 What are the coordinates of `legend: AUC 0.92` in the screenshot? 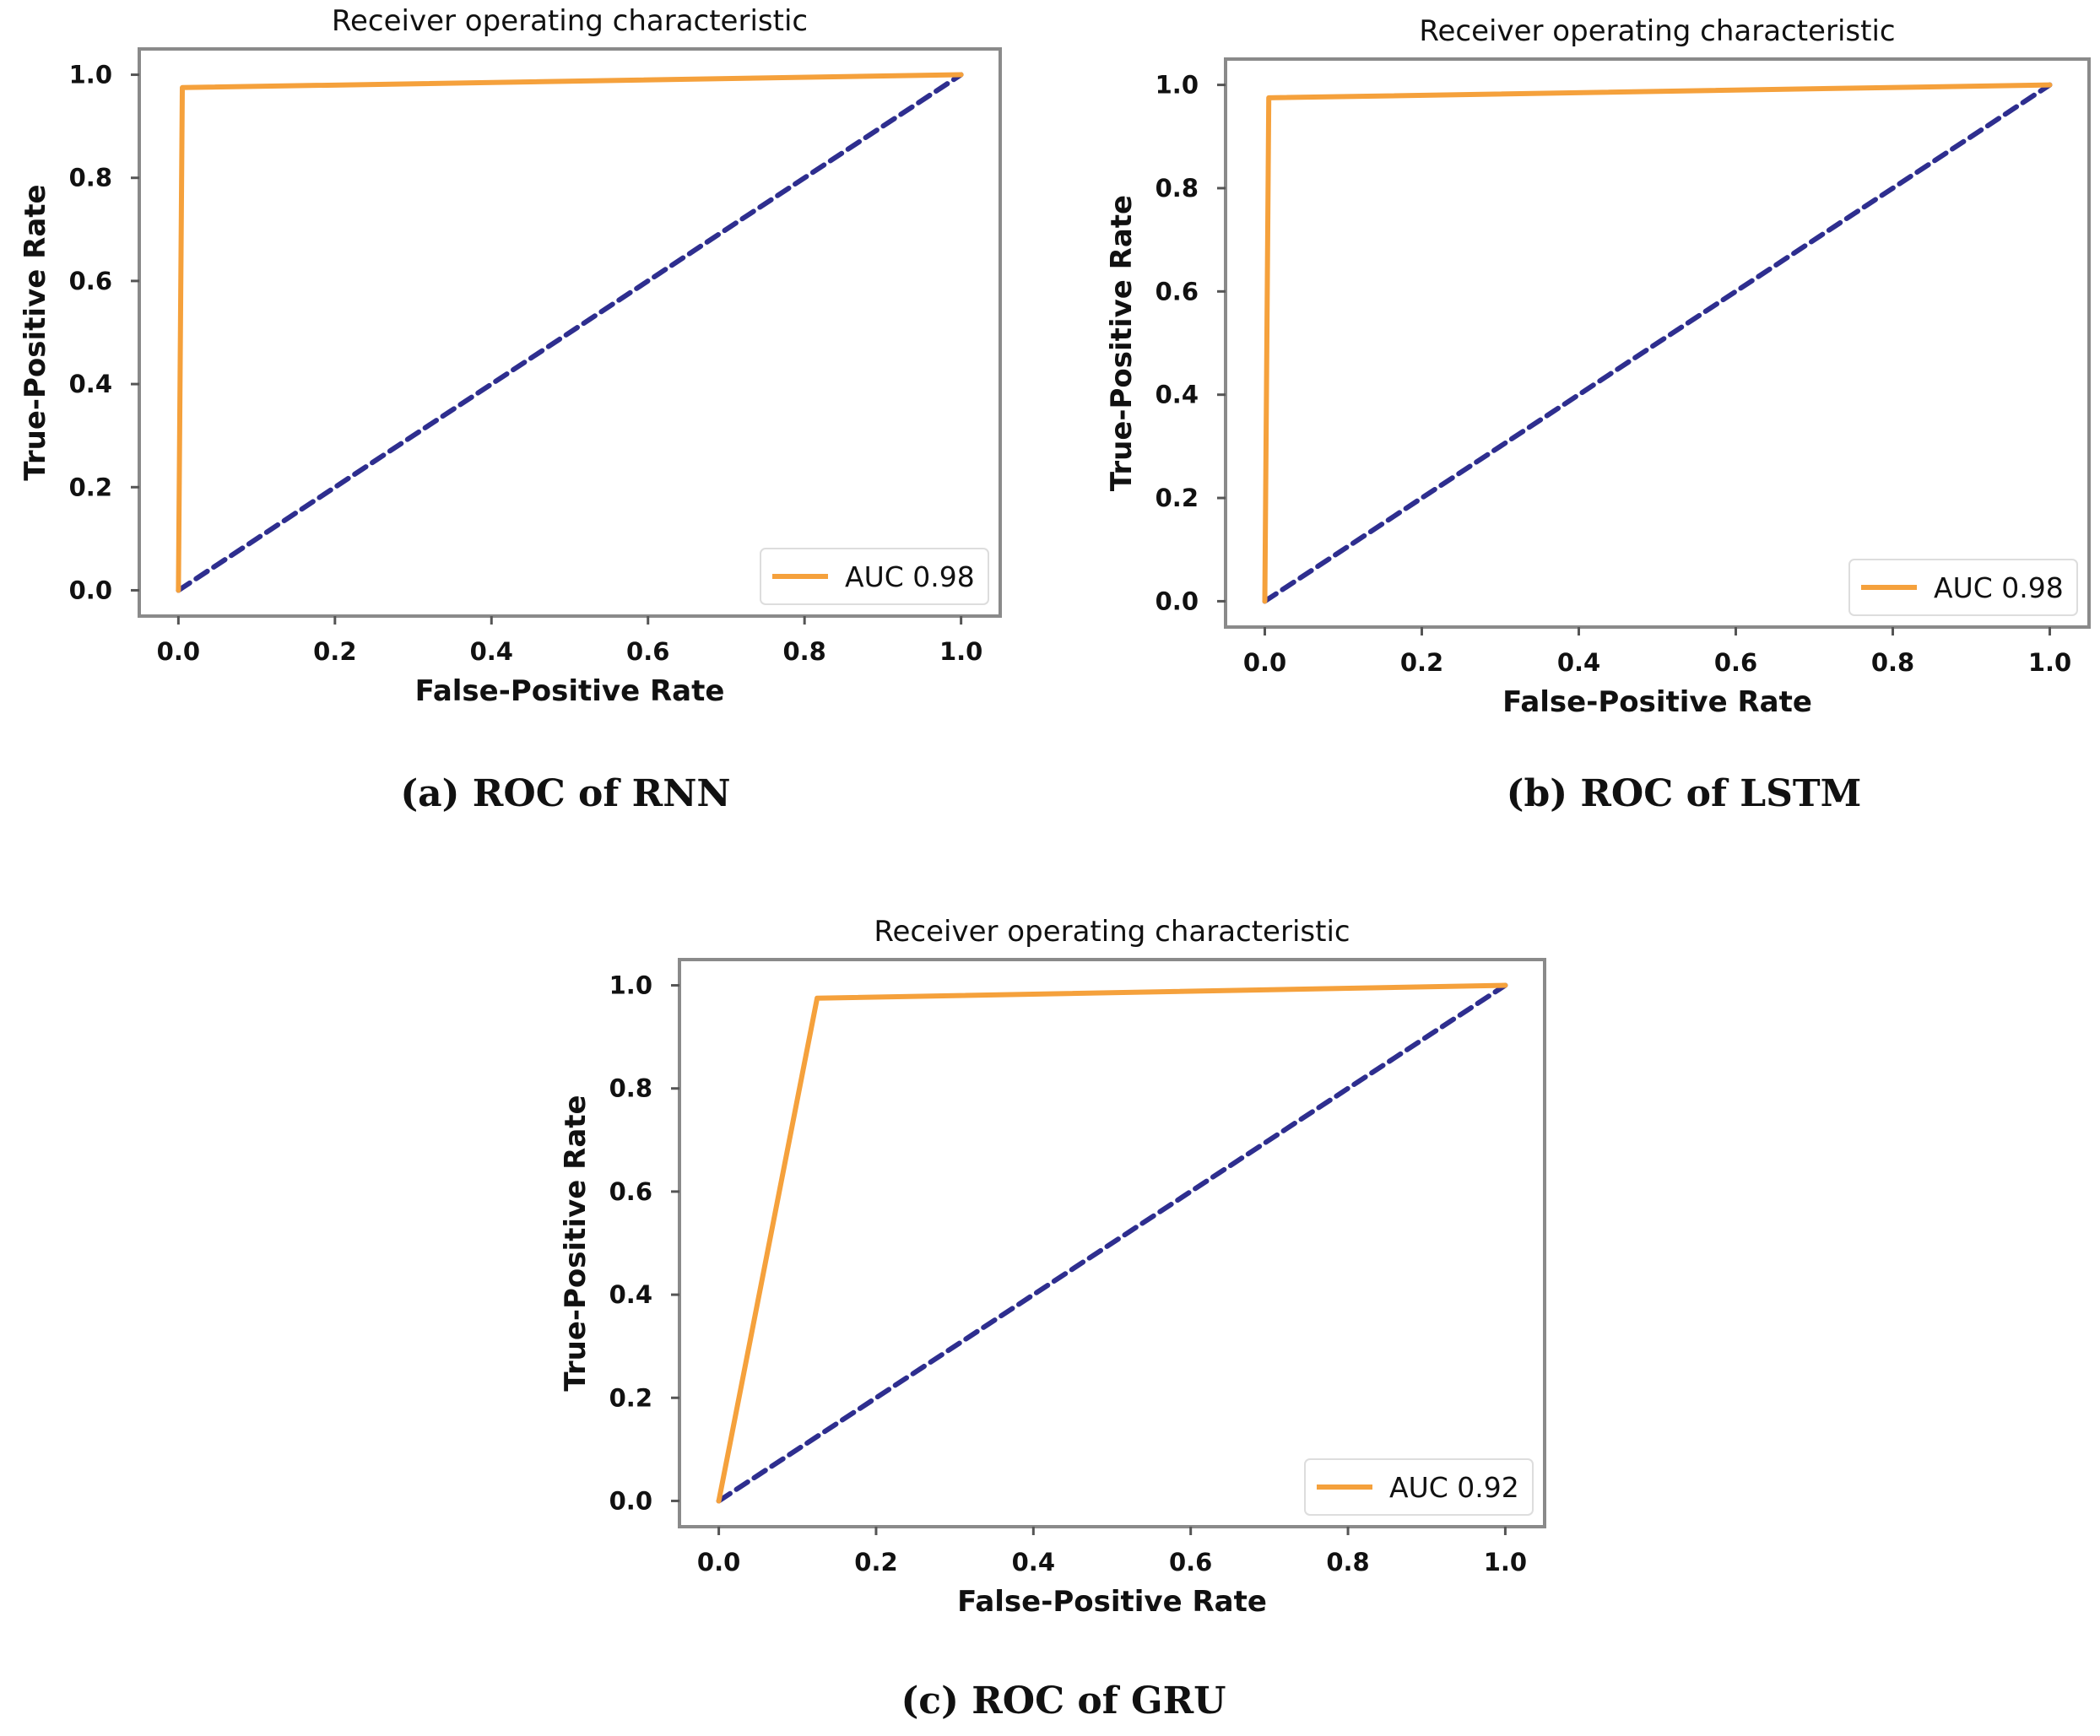 It's located at (1419, 1487).